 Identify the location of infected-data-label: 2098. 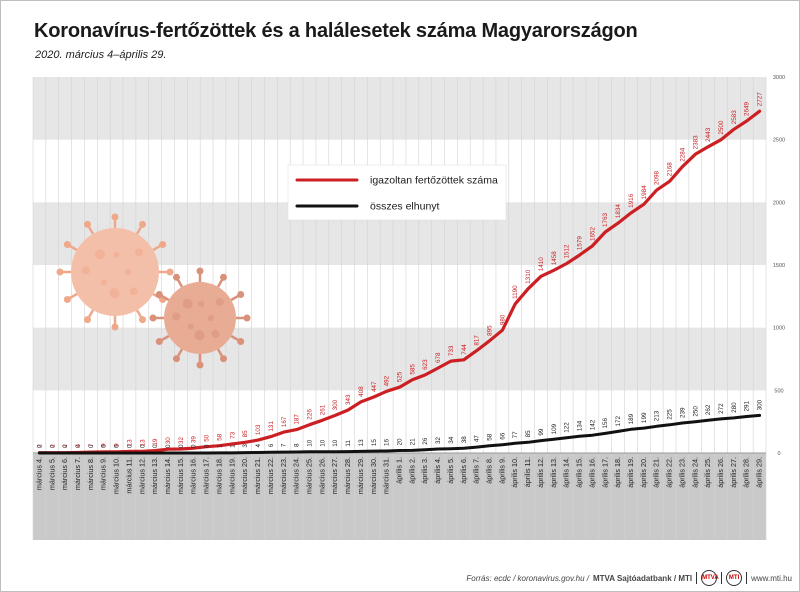
(657, 178).